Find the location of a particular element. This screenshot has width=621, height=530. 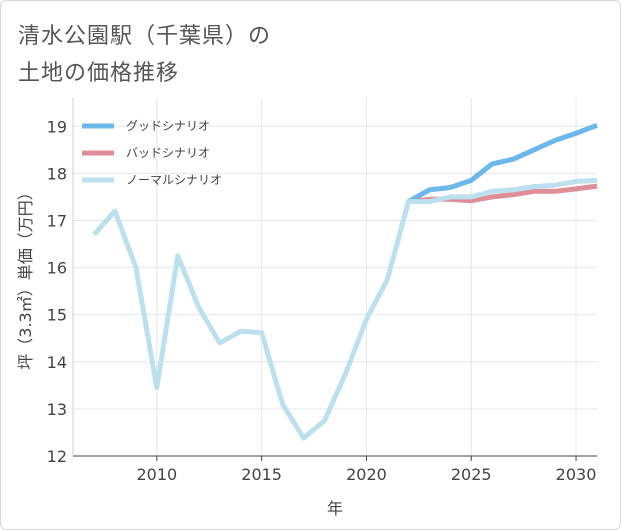

y-tick-label: 13 is located at coordinates (57, 409).